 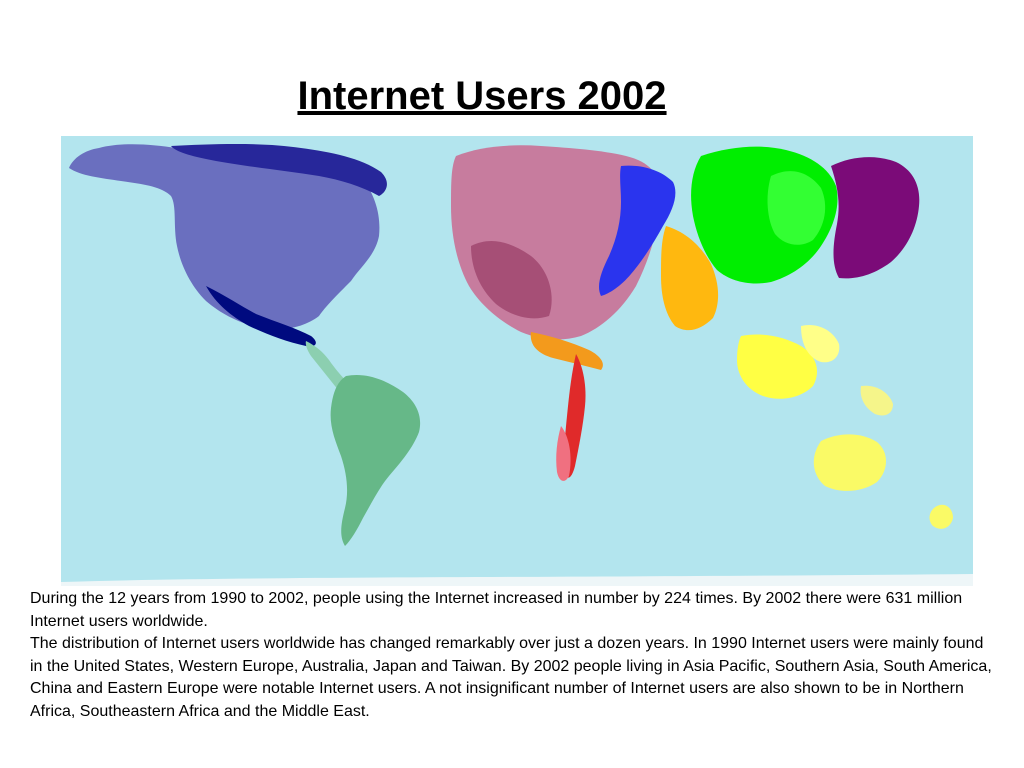 What do you see at coordinates (820, 343) in the screenshot?
I see `region-asia-pacific-islands` at bounding box center [820, 343].